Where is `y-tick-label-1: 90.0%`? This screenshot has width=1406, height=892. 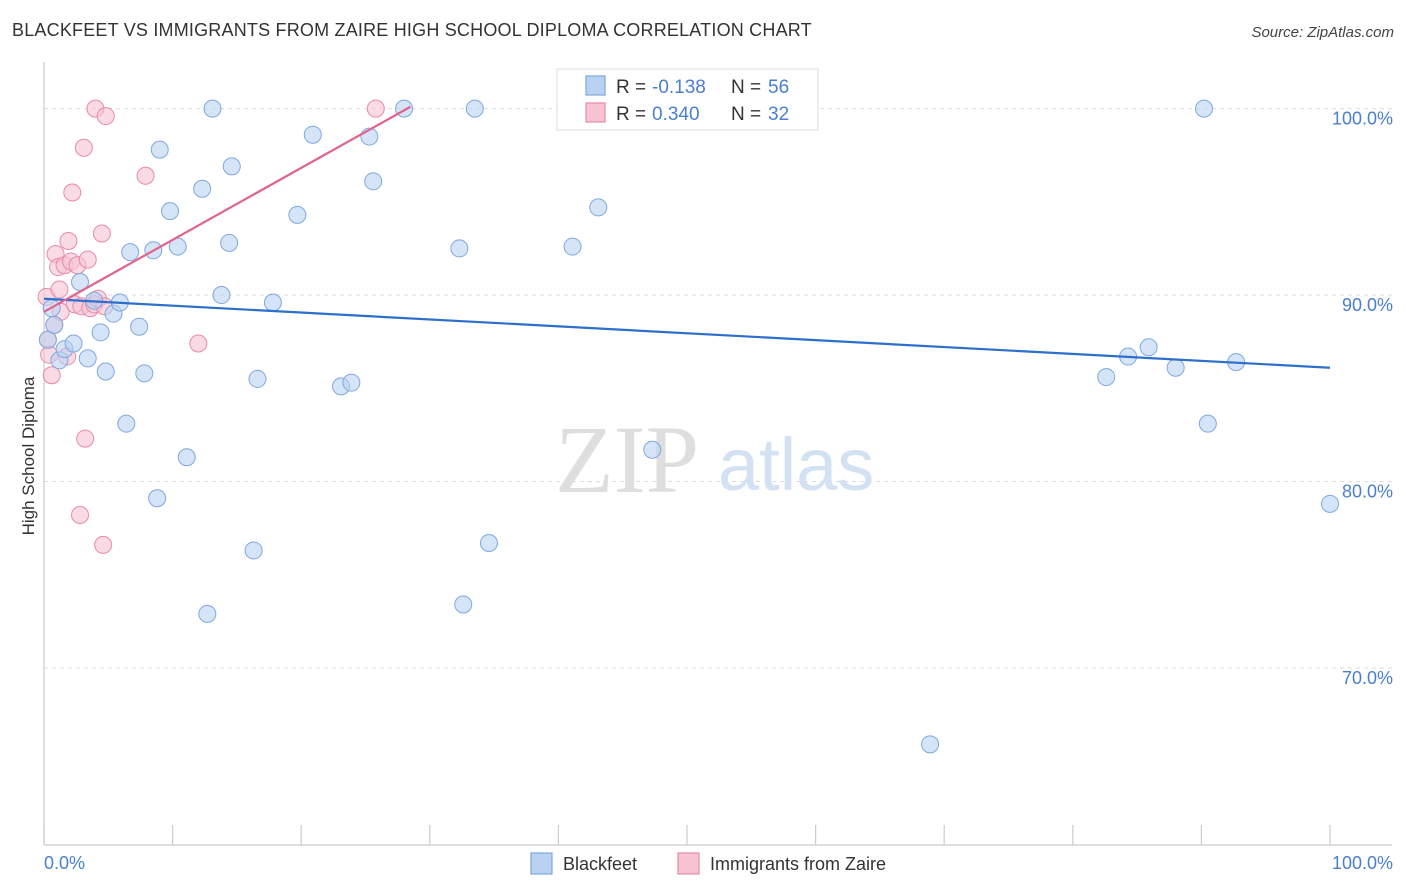
y-tick-label-1: 90.0% is located at coordinates (1367, 305).